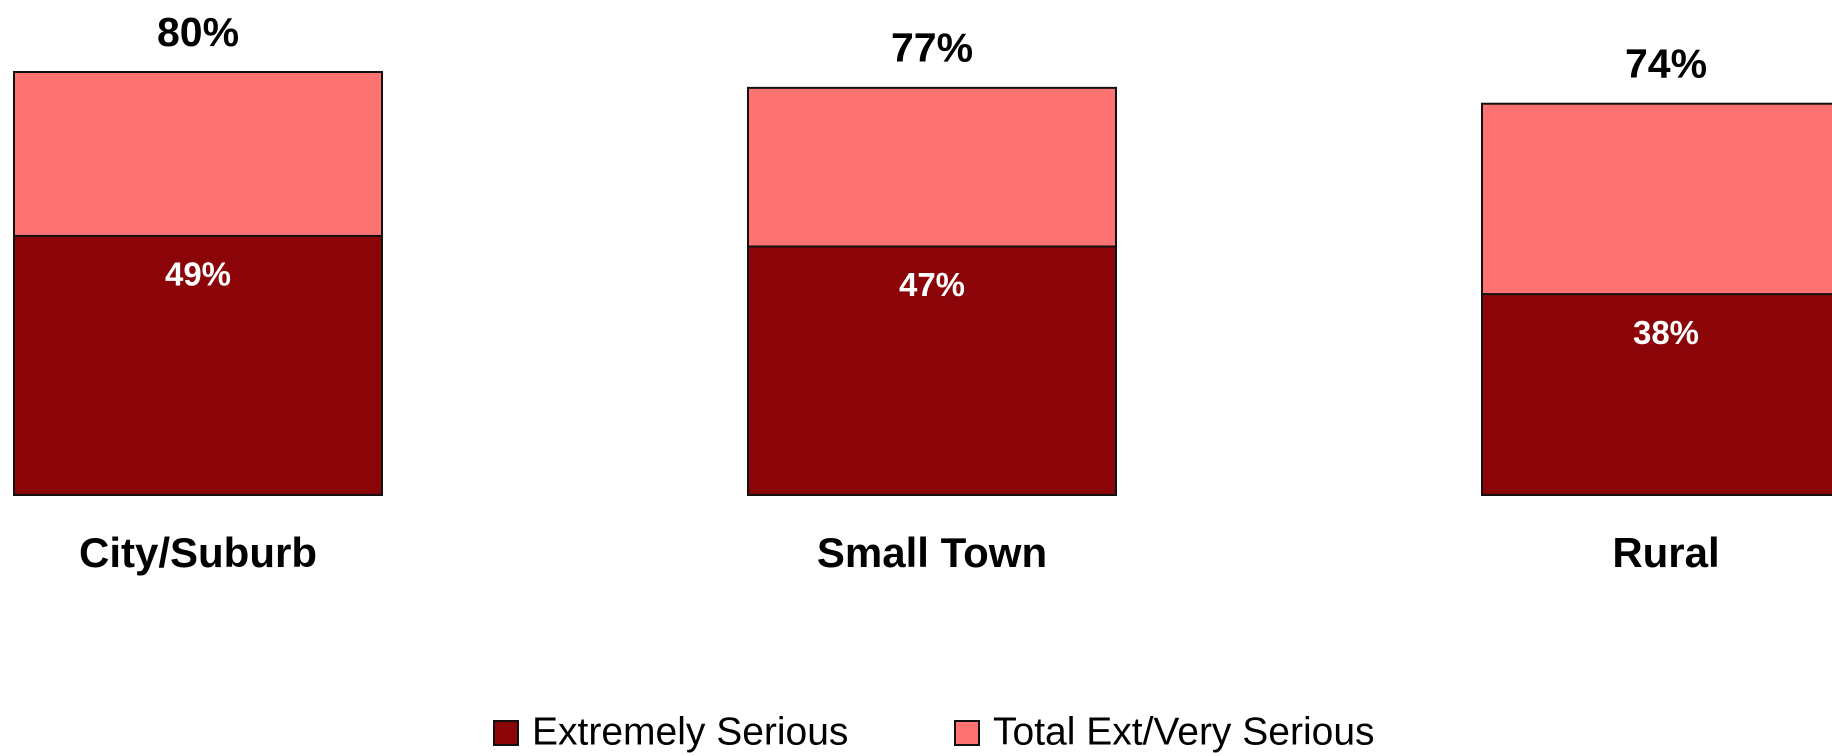 The height and width of the screenshot is (756, 1832). What do you see at coordinates (932, 48) in the screenshot?
I see `value-label: 77%` at bounding box center [932, 48].